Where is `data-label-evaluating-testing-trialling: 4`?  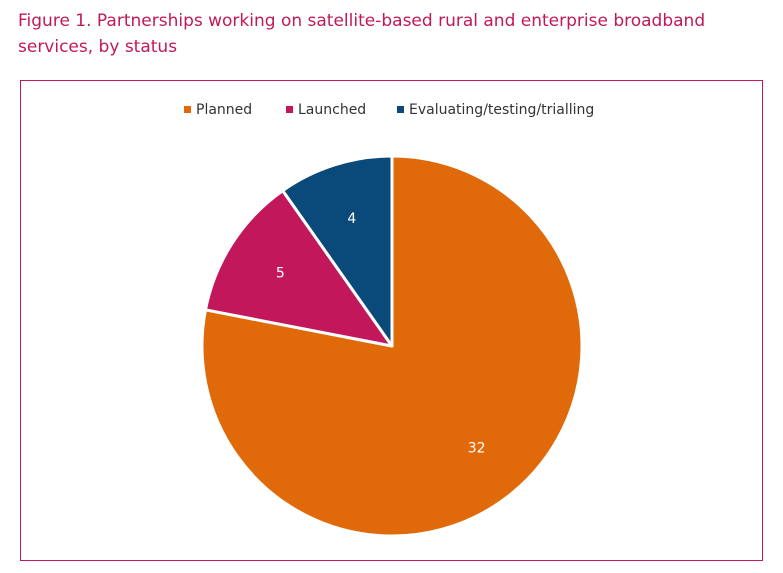 data-label-evaluating-testing-trialling: 4 is located at coordinates (351, 219).